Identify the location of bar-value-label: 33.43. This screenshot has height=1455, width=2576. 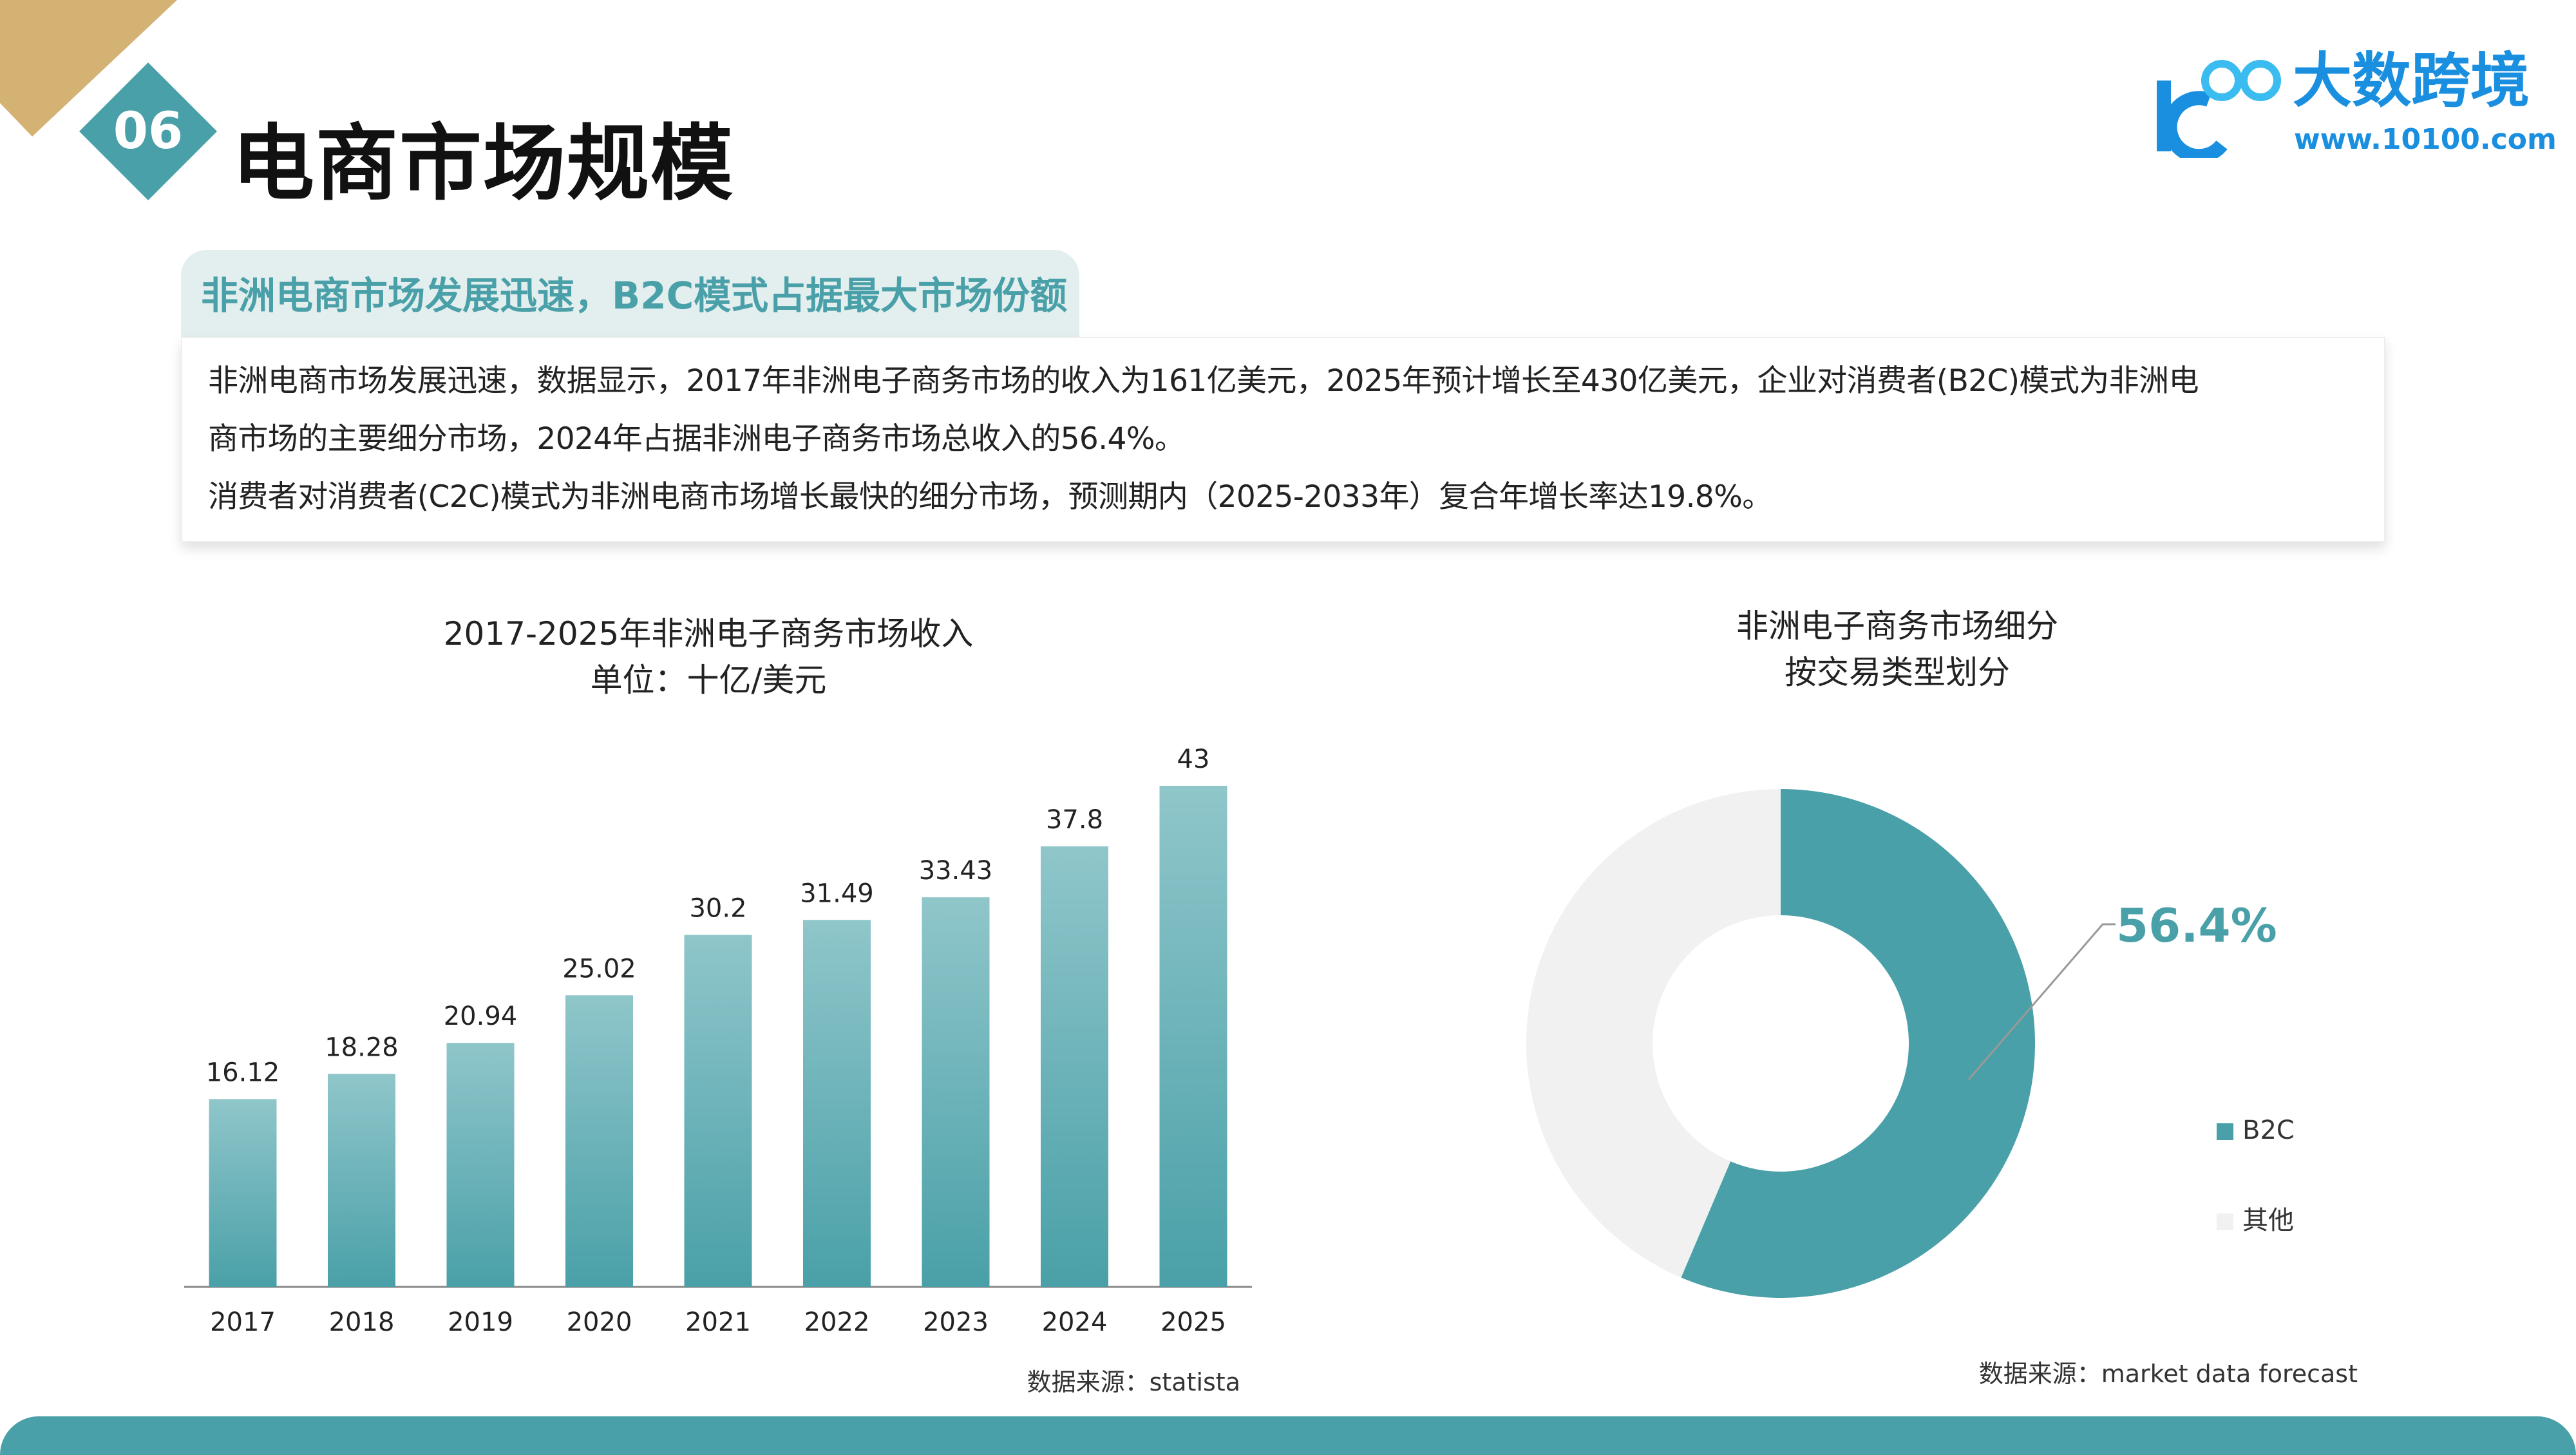
(956, 871).